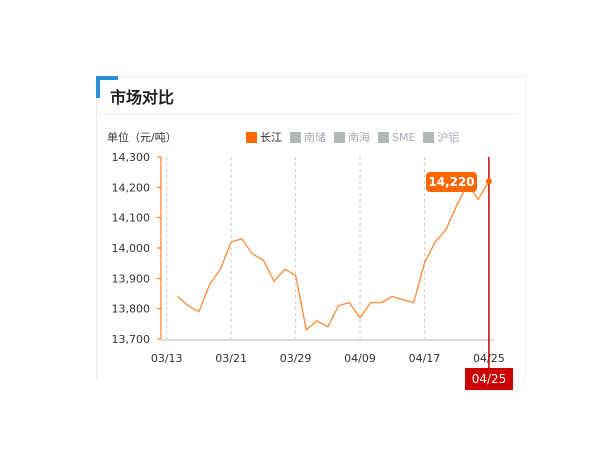  Describe the element at coordinates (360, 358) in the screenshot. I see `x-tick-label: 04/09` at that location.